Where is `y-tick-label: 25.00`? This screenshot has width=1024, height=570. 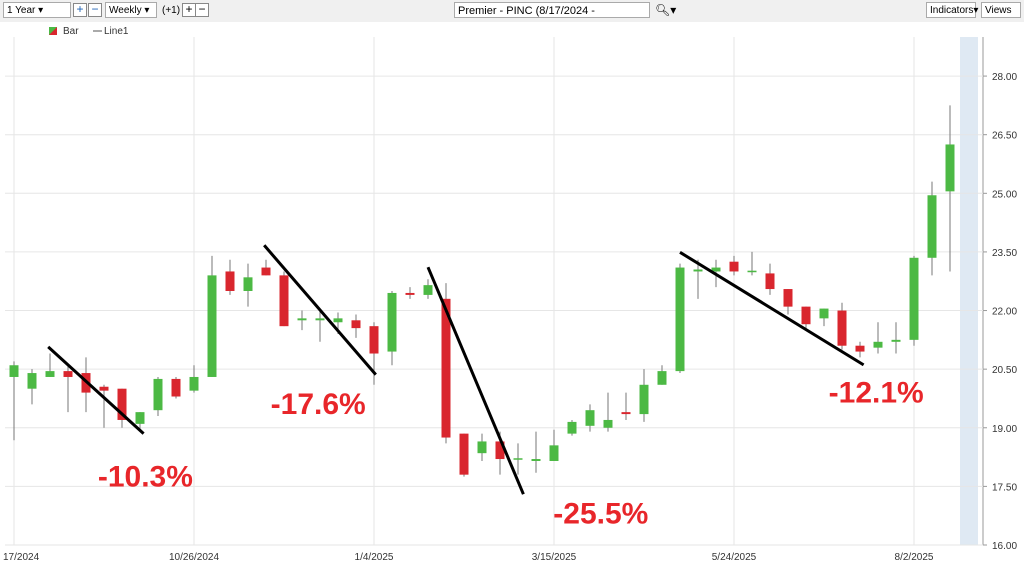 y-tick-label: 25.00 is located at coordinates (1004, 194).